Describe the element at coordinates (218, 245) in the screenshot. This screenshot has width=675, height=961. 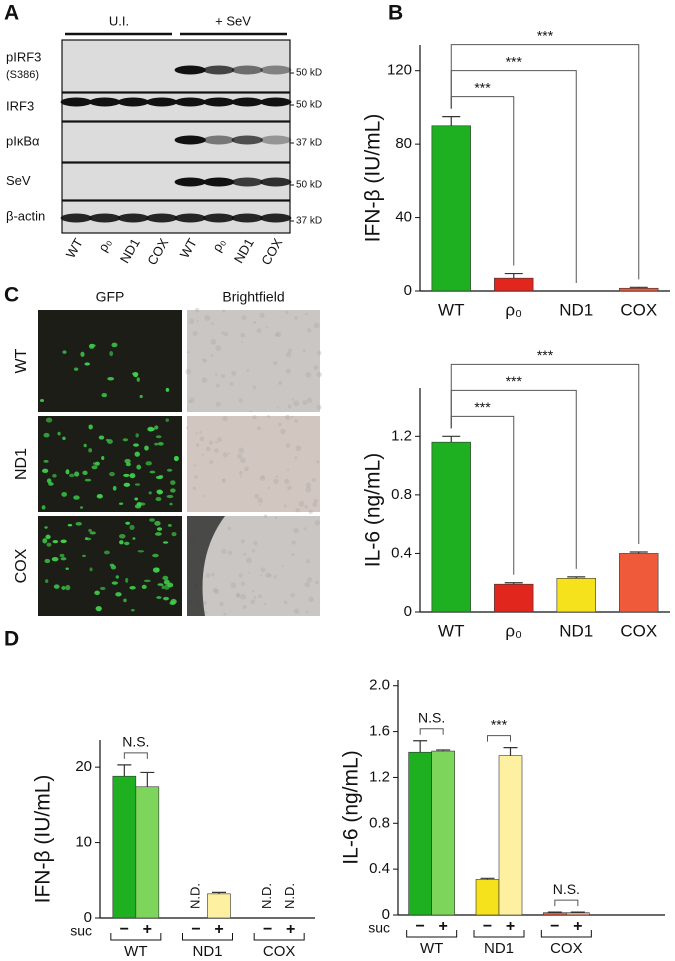
I see `lane-label: ρ₀` at that location.